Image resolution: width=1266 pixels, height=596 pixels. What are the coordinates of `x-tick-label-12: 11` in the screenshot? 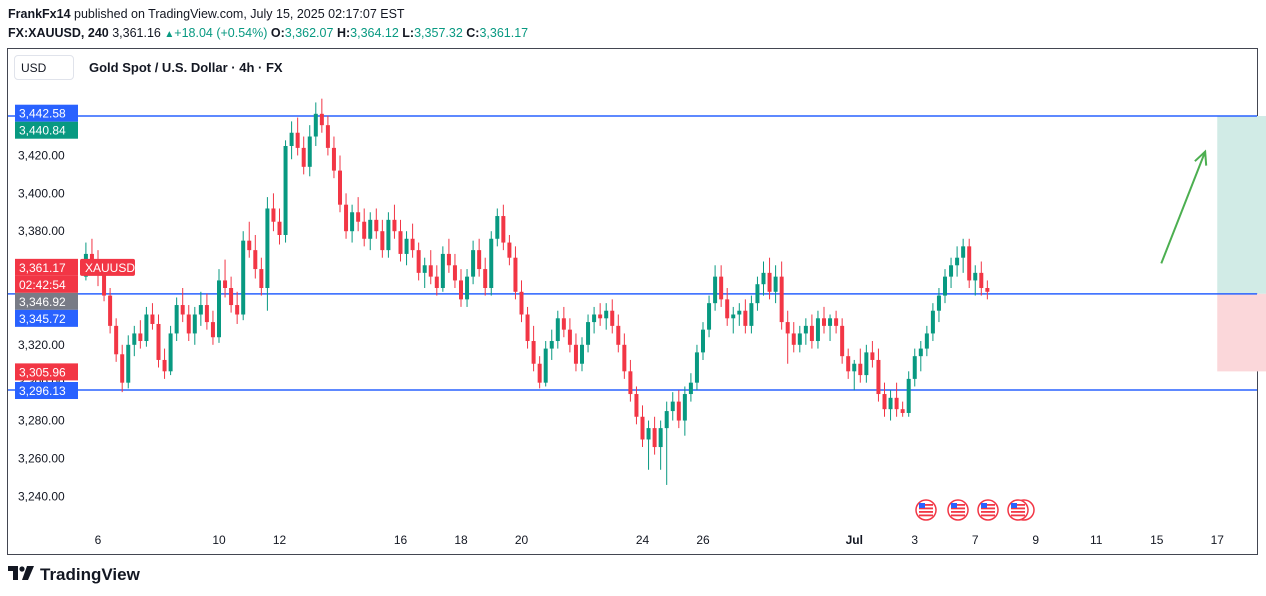 It's located at (1096, 540).